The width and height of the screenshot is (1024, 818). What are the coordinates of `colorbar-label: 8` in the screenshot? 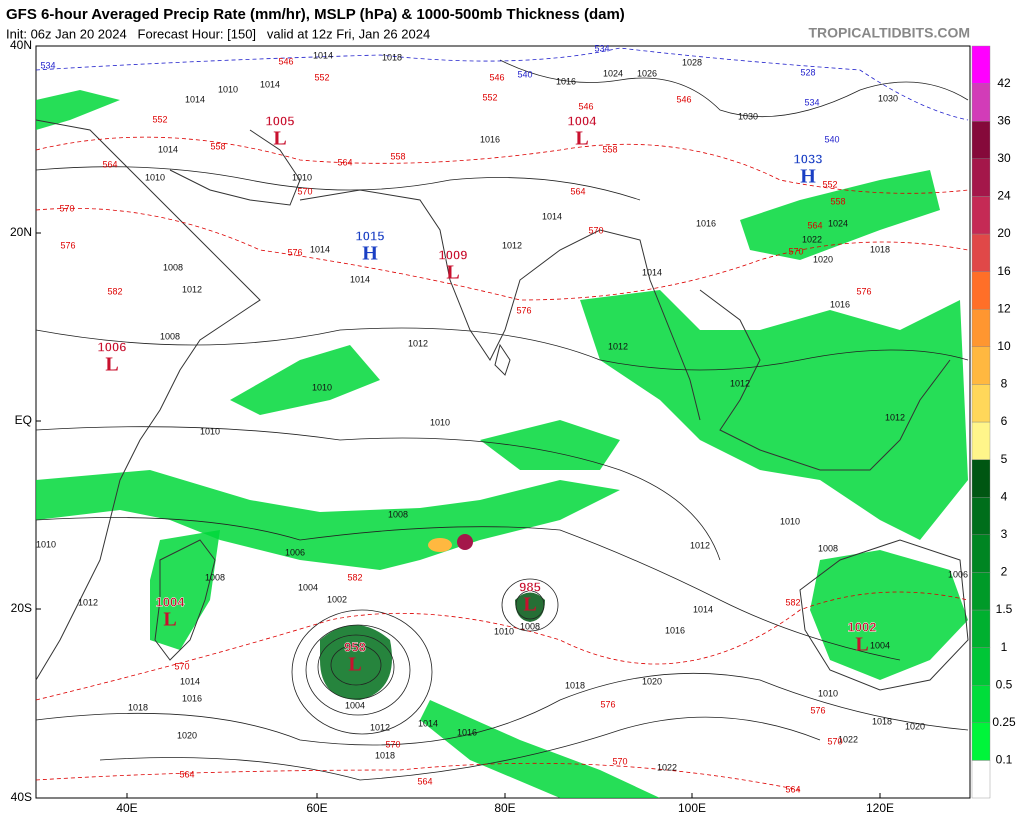 It's located at (1004, 384).